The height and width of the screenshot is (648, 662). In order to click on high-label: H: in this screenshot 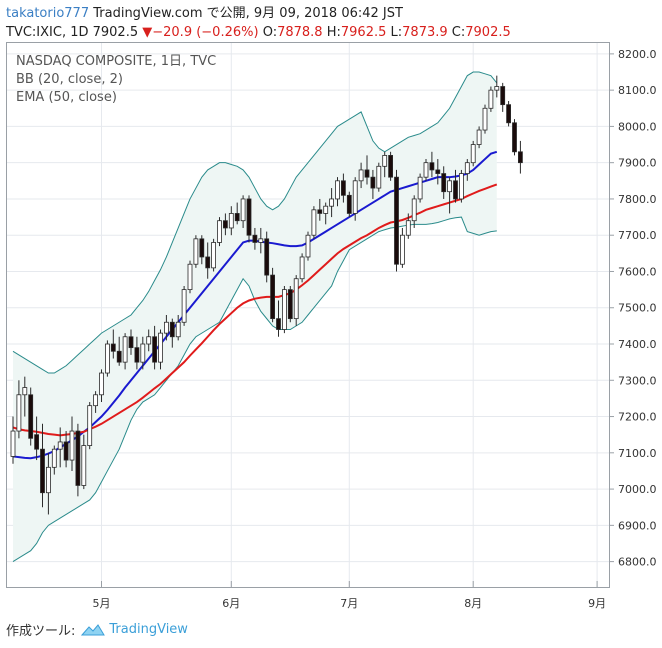, I will do `click(333, 32)`.